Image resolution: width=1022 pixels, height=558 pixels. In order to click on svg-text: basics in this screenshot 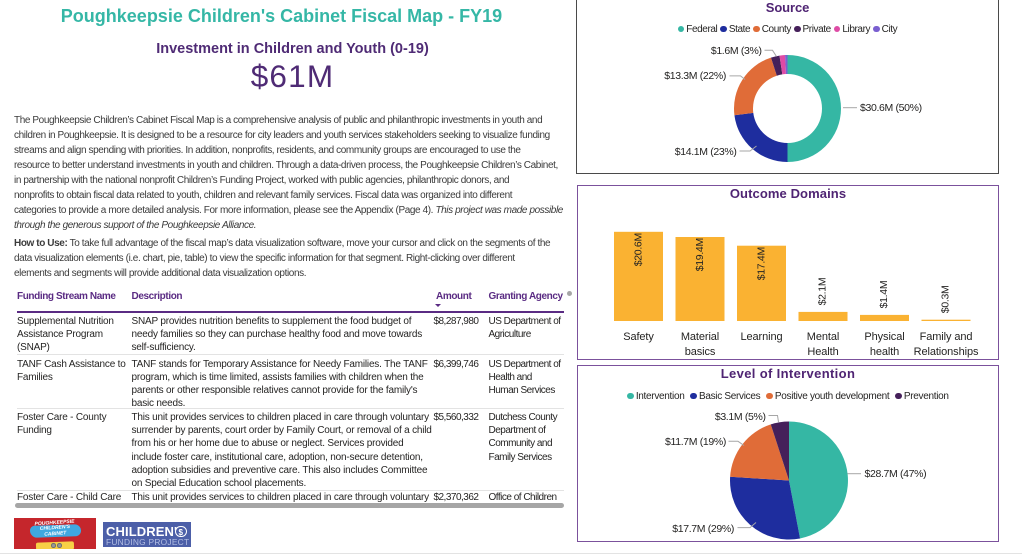, I will do `click(700, 352)`.